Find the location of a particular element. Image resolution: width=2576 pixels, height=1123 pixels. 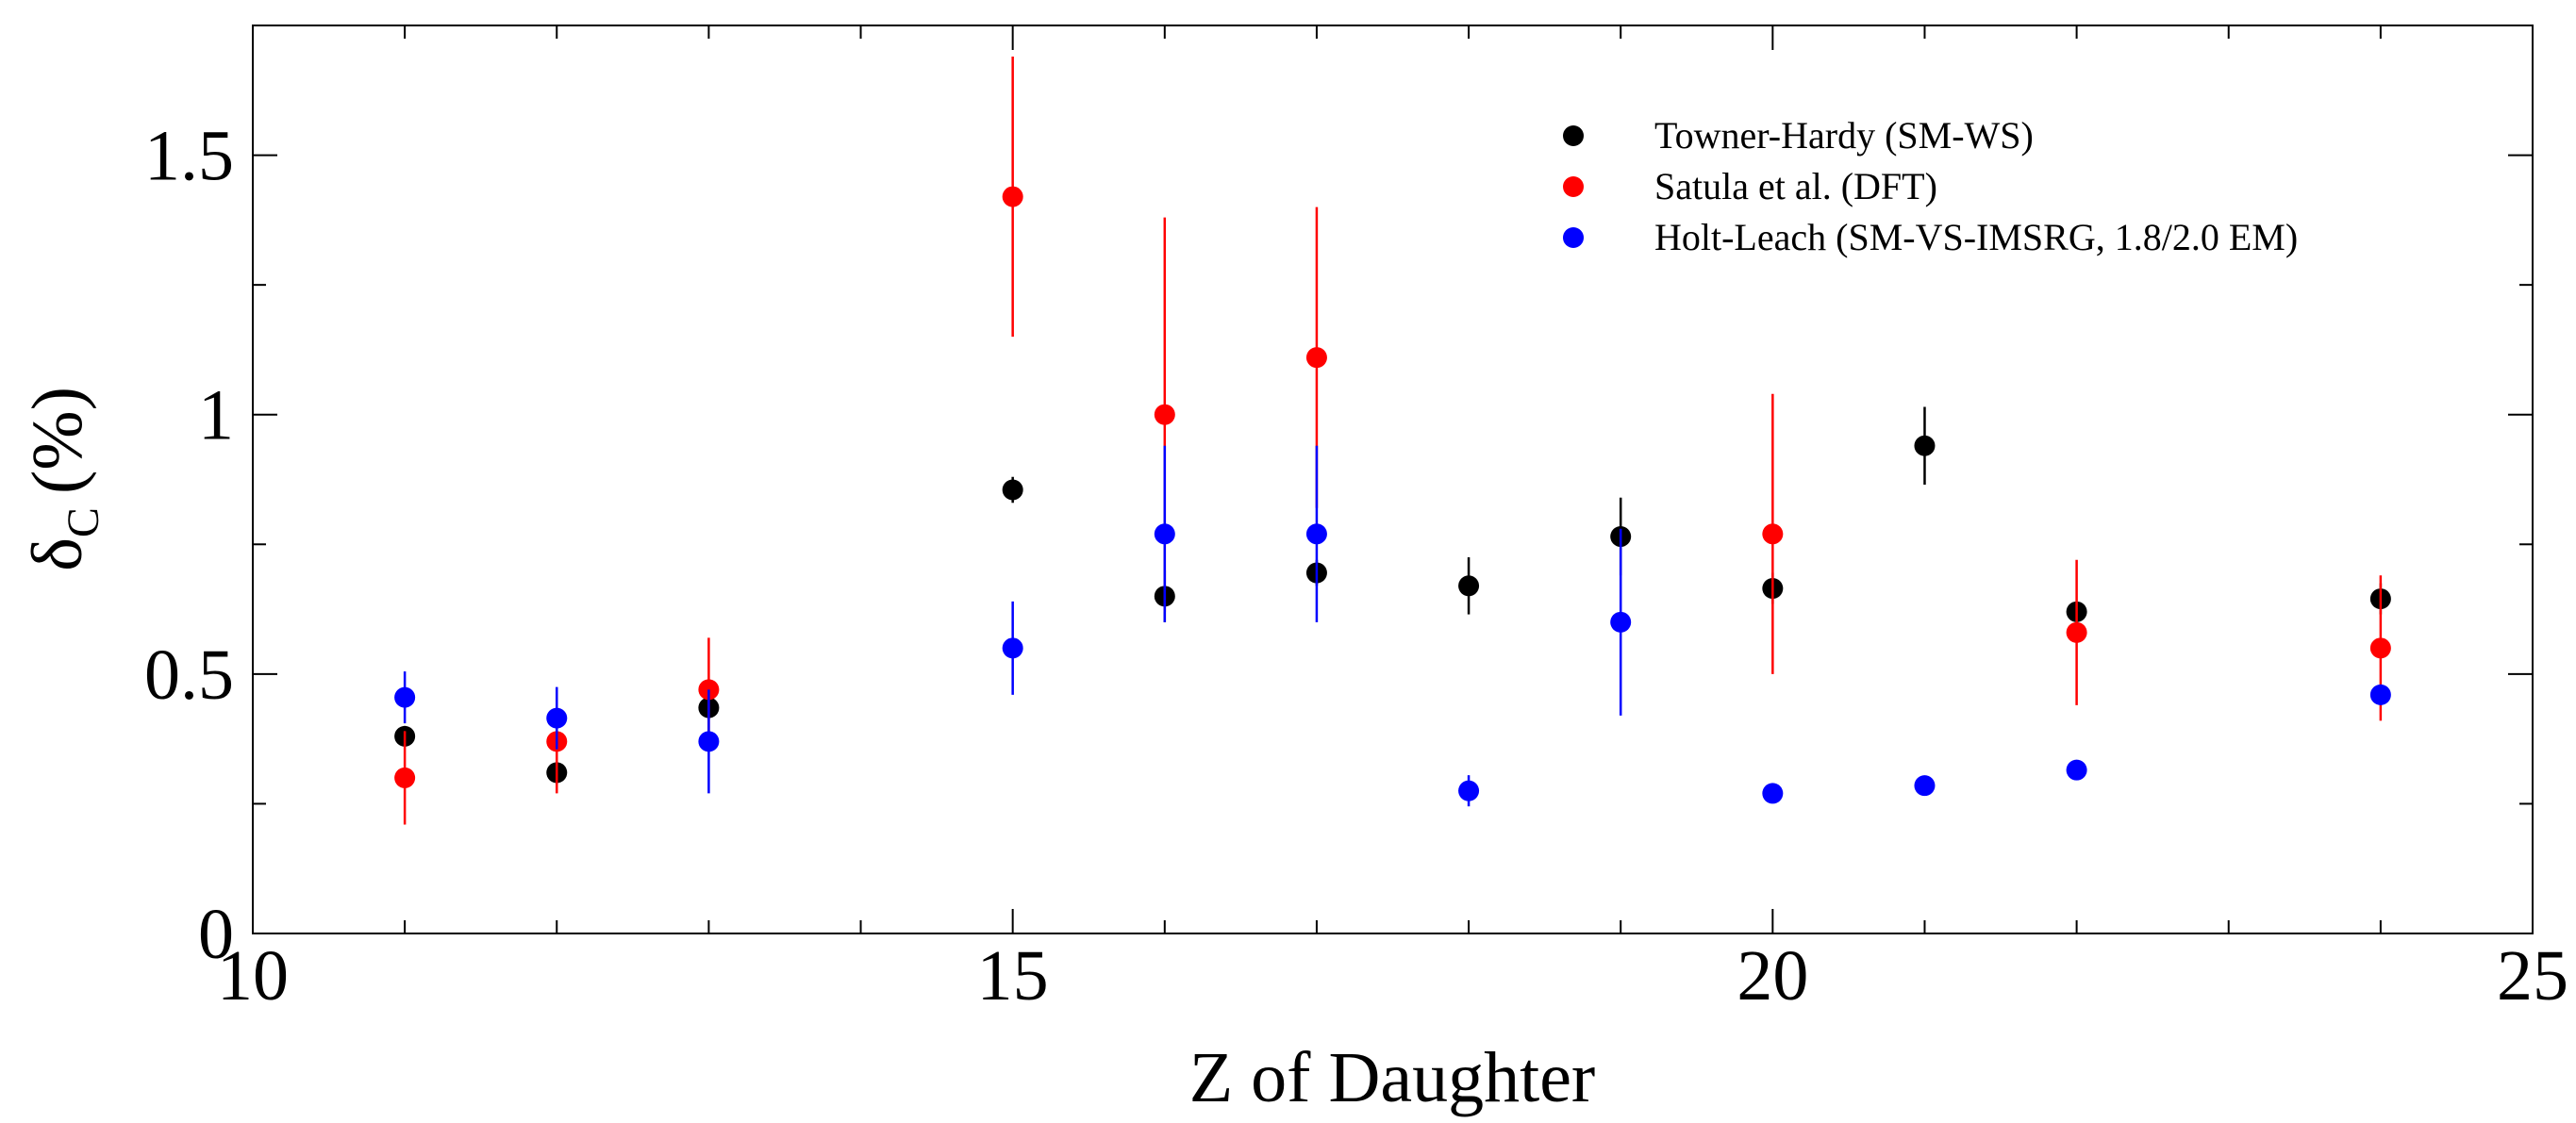

x-tick-label: 15 is located at coordinates (1013, 976).